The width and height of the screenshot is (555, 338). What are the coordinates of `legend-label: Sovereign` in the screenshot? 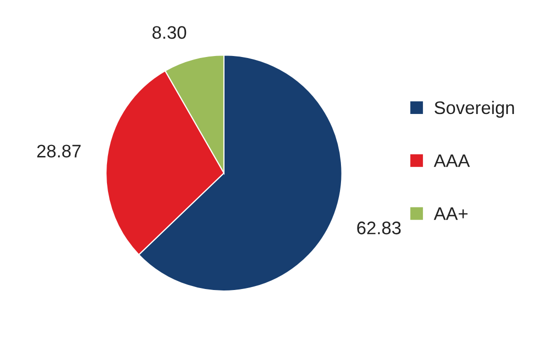 It's located at (474, 109).